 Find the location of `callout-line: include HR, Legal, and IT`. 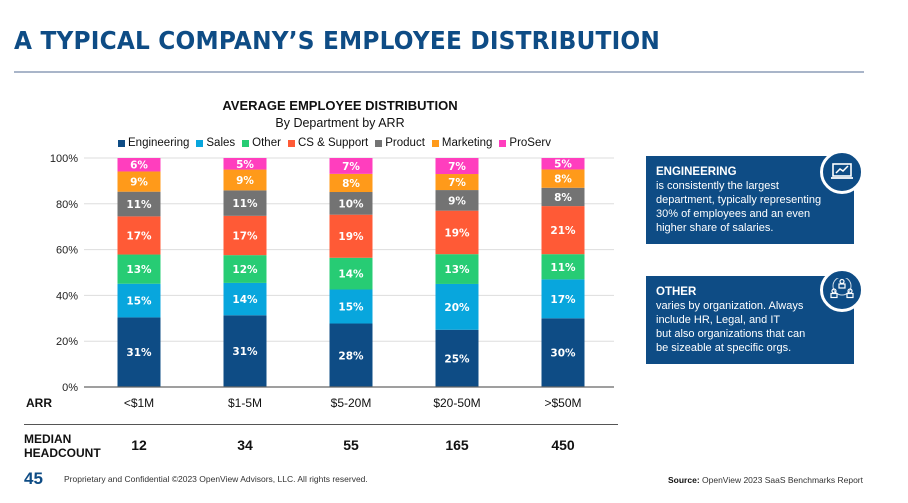

callout-line: include HR, Legal, and IT is located at coordinates (718, 320).